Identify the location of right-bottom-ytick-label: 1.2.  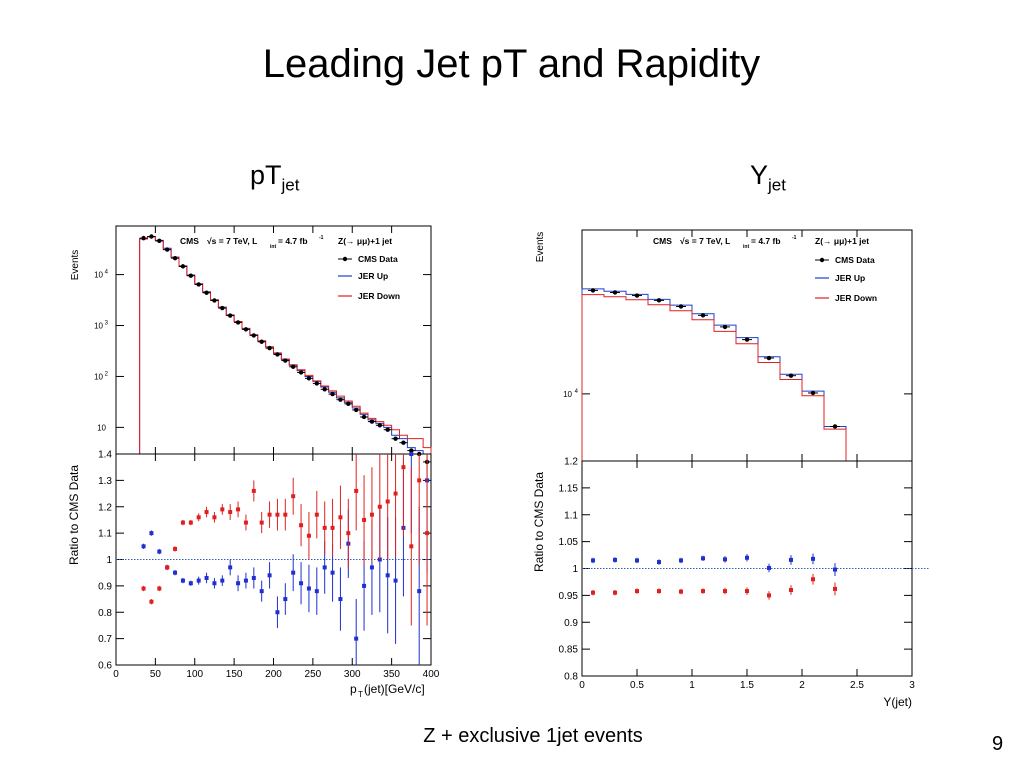
(571, 462).